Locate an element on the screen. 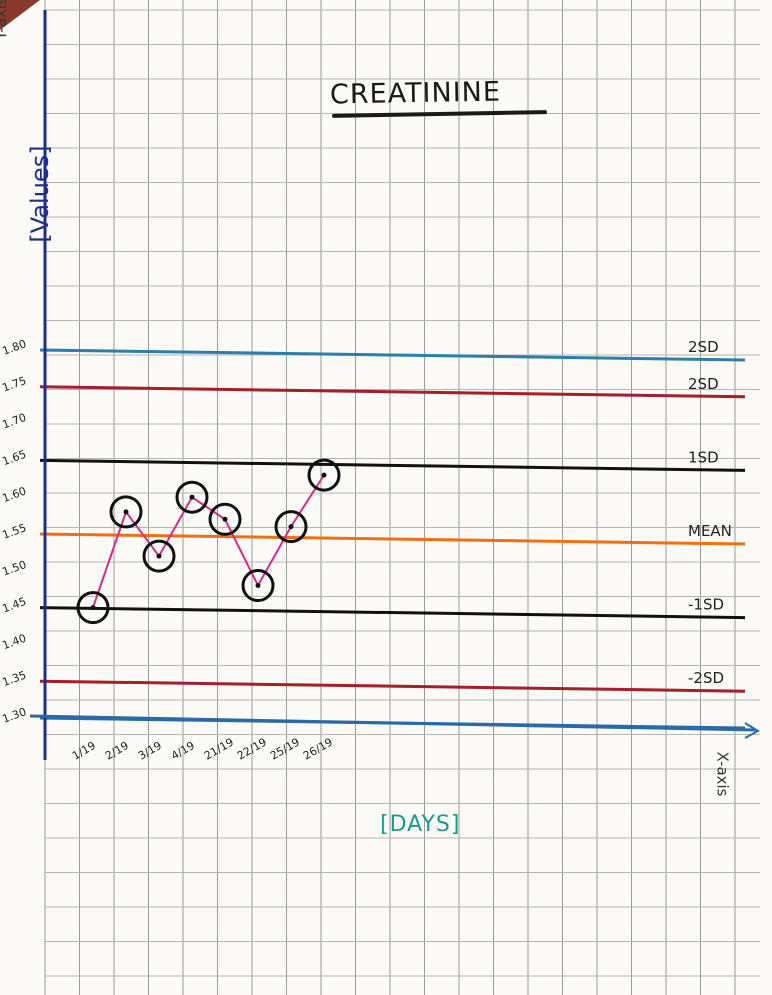 The height and width of the screenshot is (995, 772). y-tick-label: 1.50 is located at coordinates (14, 568).